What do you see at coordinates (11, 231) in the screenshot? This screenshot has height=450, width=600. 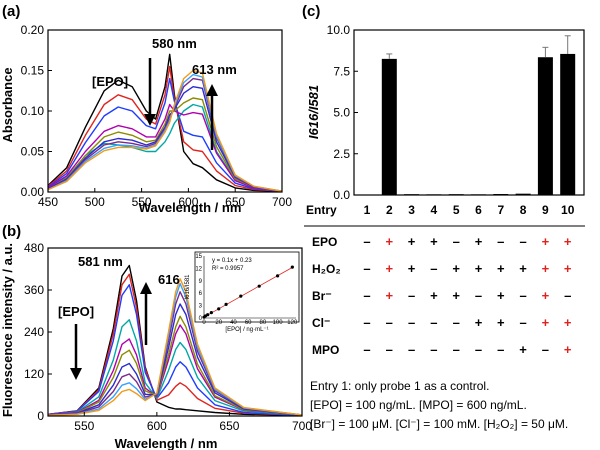 I see `panel-b-label: (b)` at bounding box center [11, 231].